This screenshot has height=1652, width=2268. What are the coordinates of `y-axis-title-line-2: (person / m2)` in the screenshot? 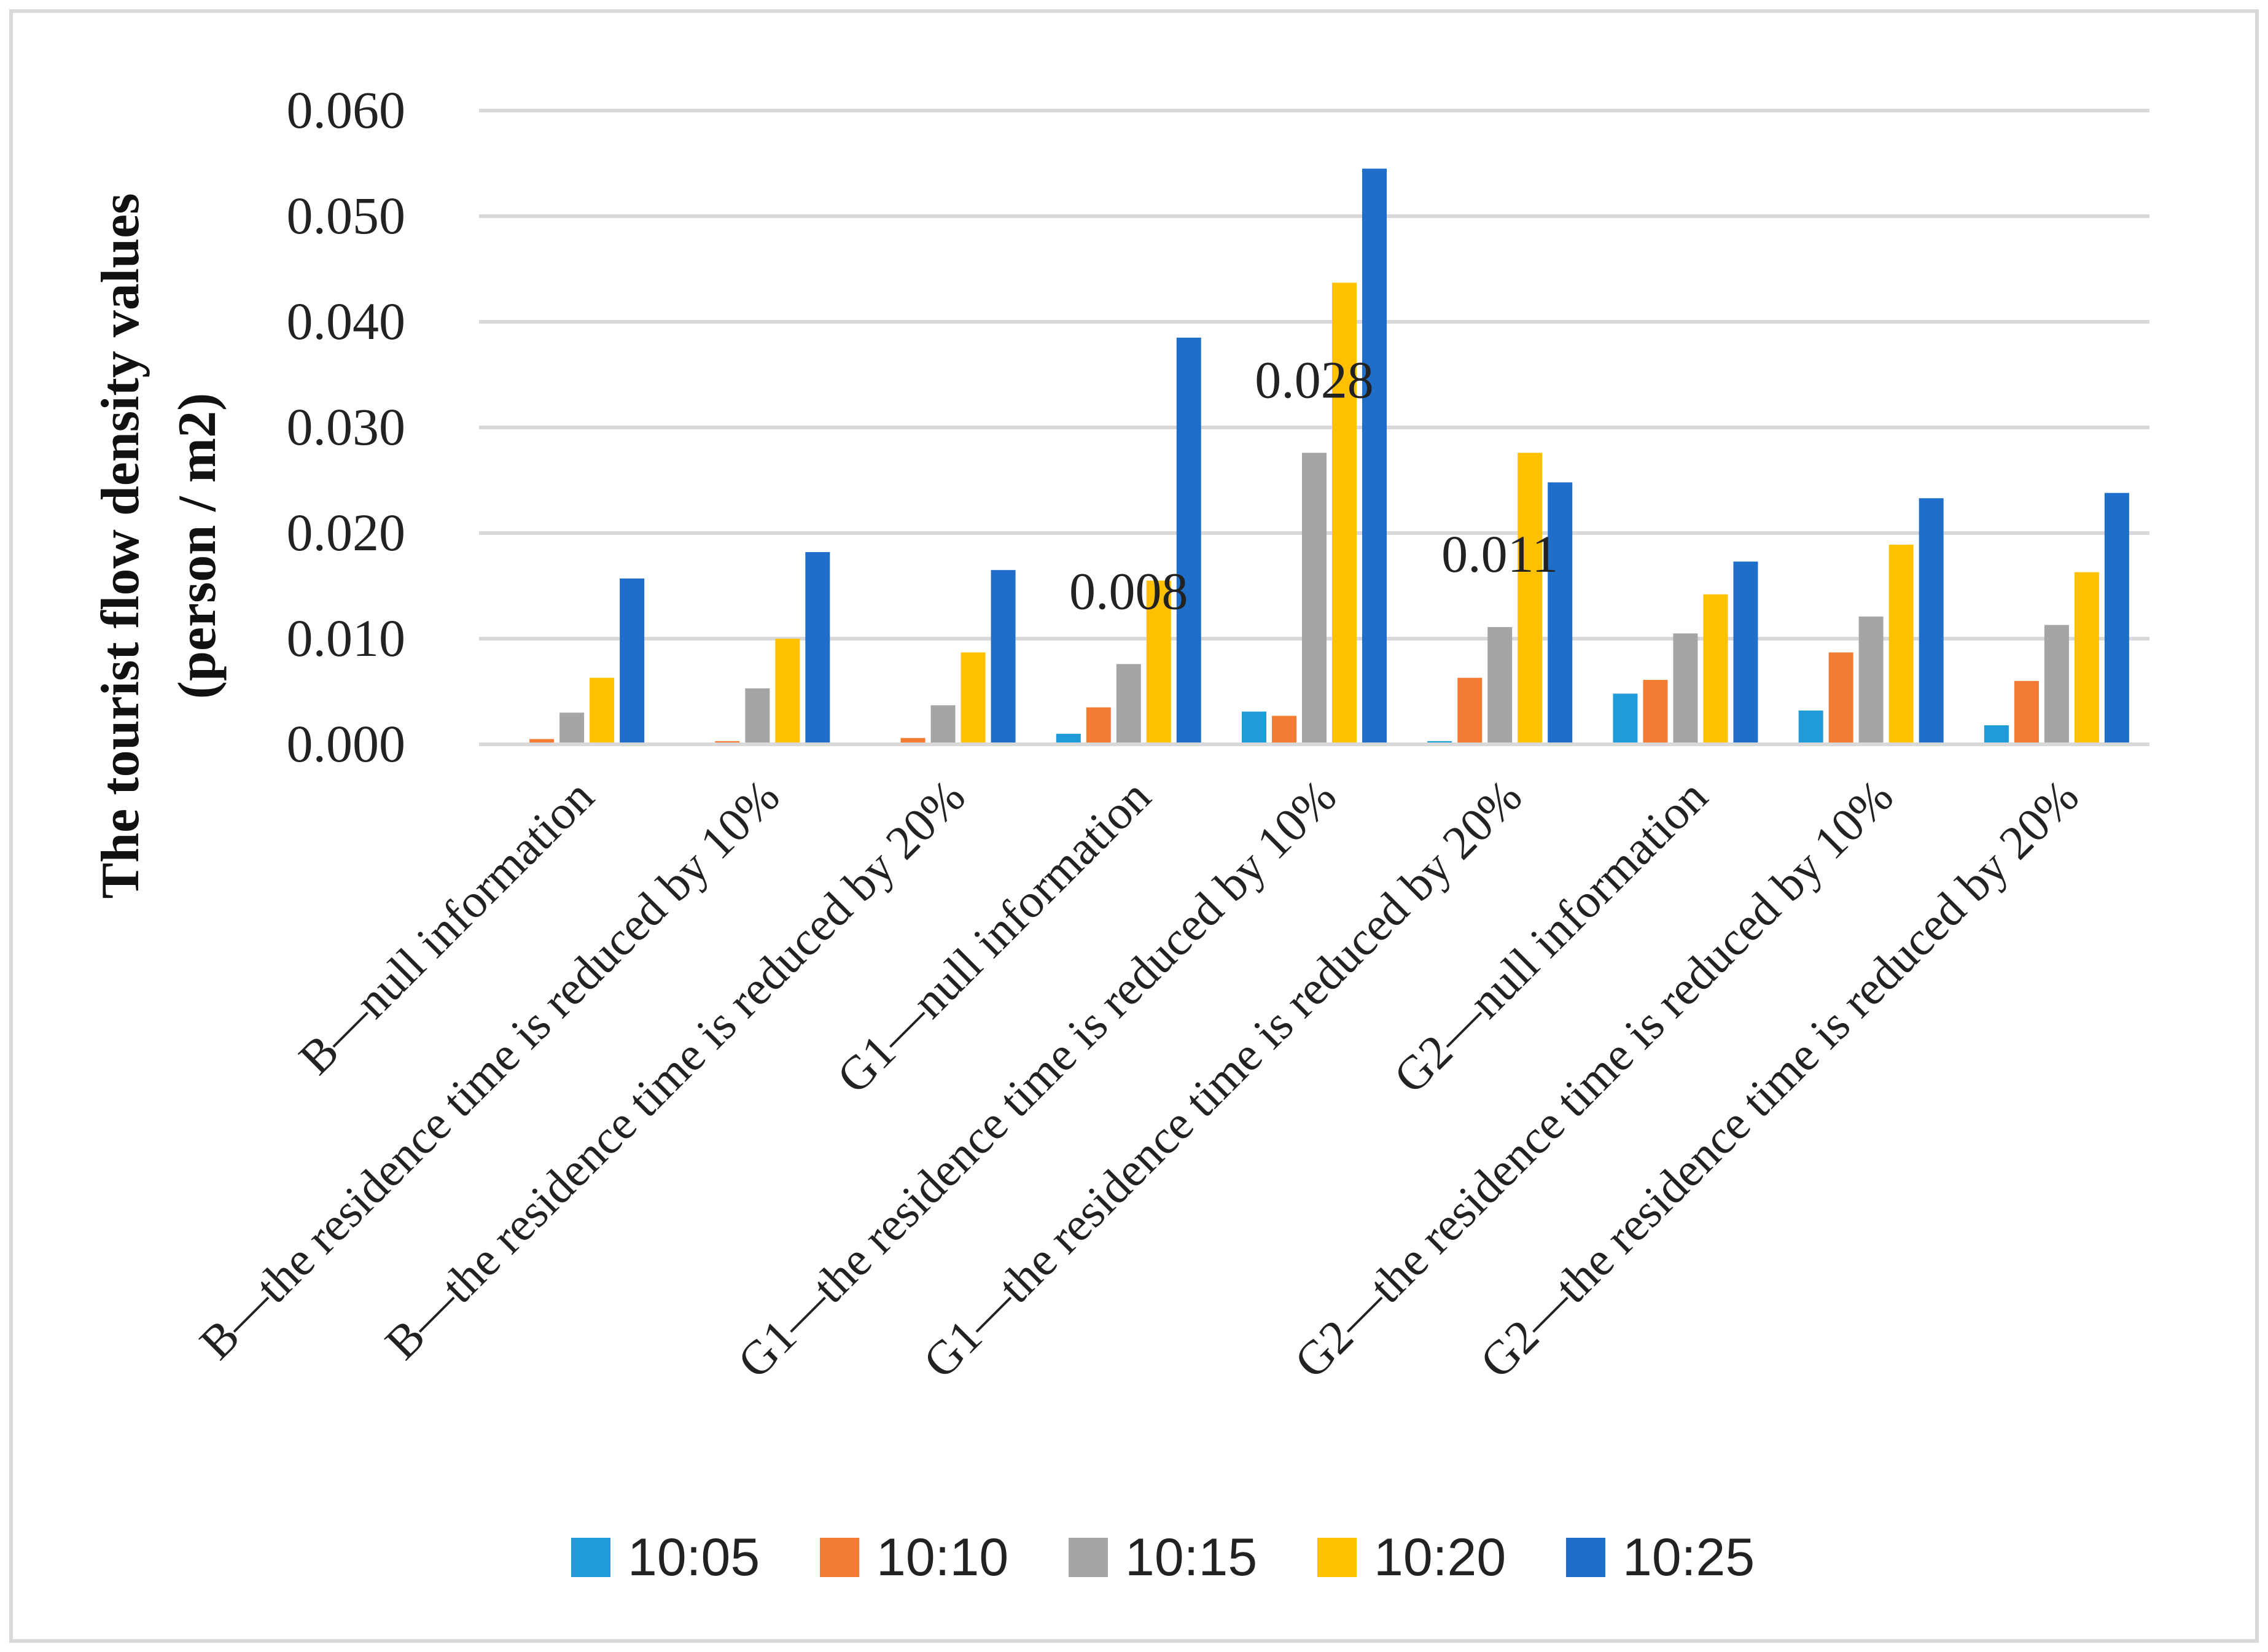 It's located at (197, 546).